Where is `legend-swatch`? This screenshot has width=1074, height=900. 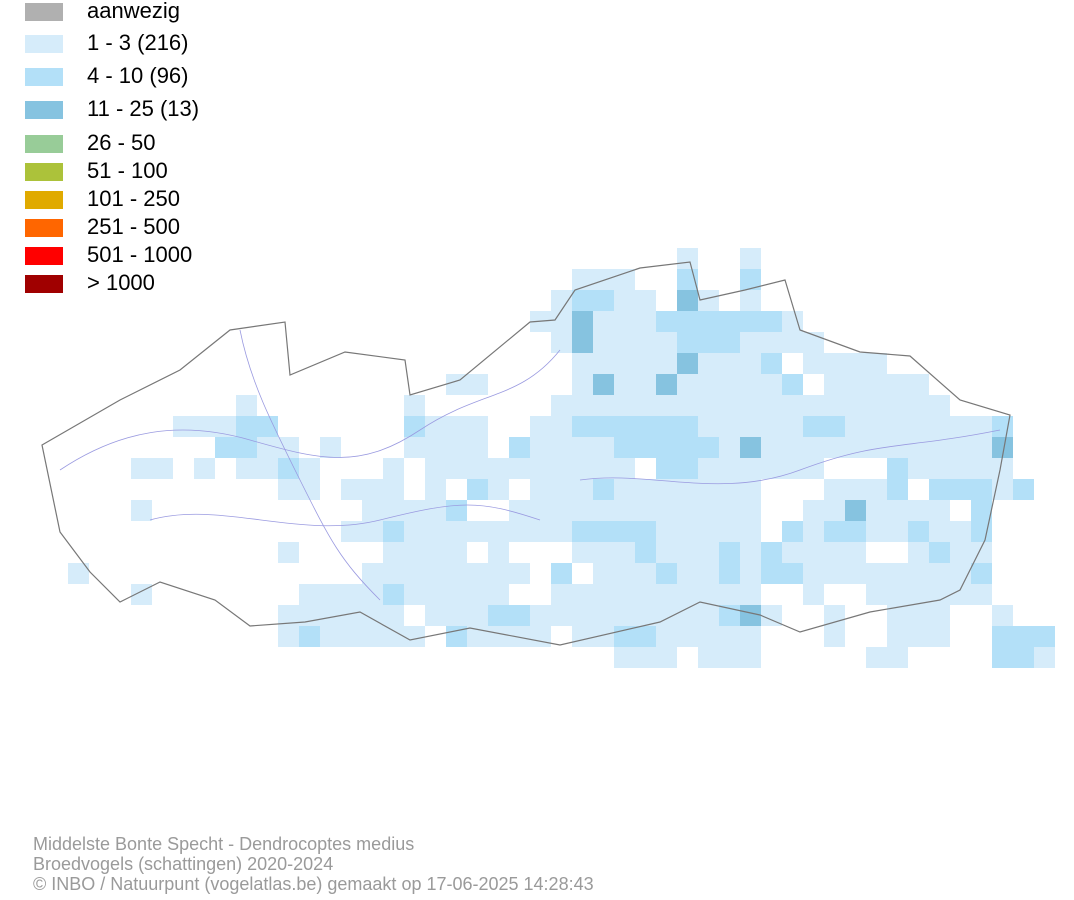
legend-swatch is located at coordinates (44, 144).